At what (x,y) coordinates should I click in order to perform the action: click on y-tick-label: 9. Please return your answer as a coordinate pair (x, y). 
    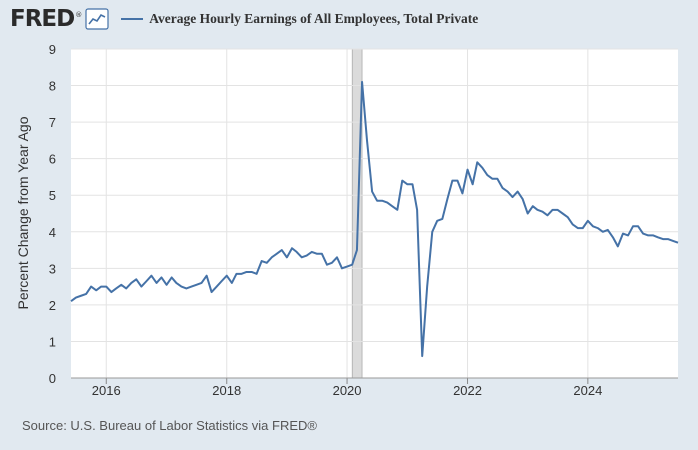
    Looking at the image, I should click on (52, 49).